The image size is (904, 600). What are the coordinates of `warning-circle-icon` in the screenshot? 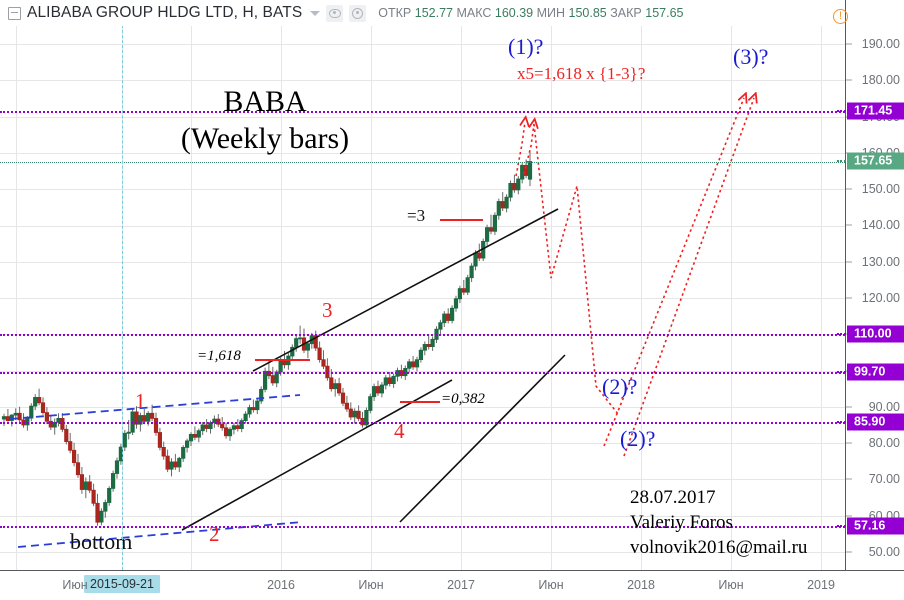 It's located at (840, 16).